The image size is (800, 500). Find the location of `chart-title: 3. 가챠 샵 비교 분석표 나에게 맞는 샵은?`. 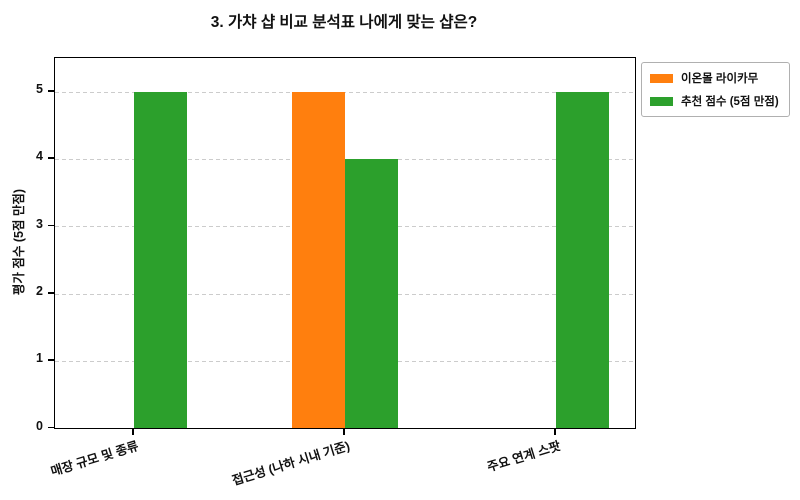

chart-title: 3. 가챠 샵 비교 분석표 나에게 맞는 샵은? is located at coordinates (344, 22).